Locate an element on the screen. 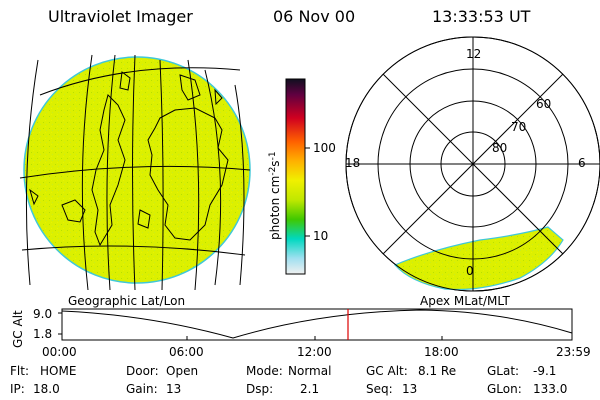  dsp-value: 2.1 is located at coordinates (310, 389).